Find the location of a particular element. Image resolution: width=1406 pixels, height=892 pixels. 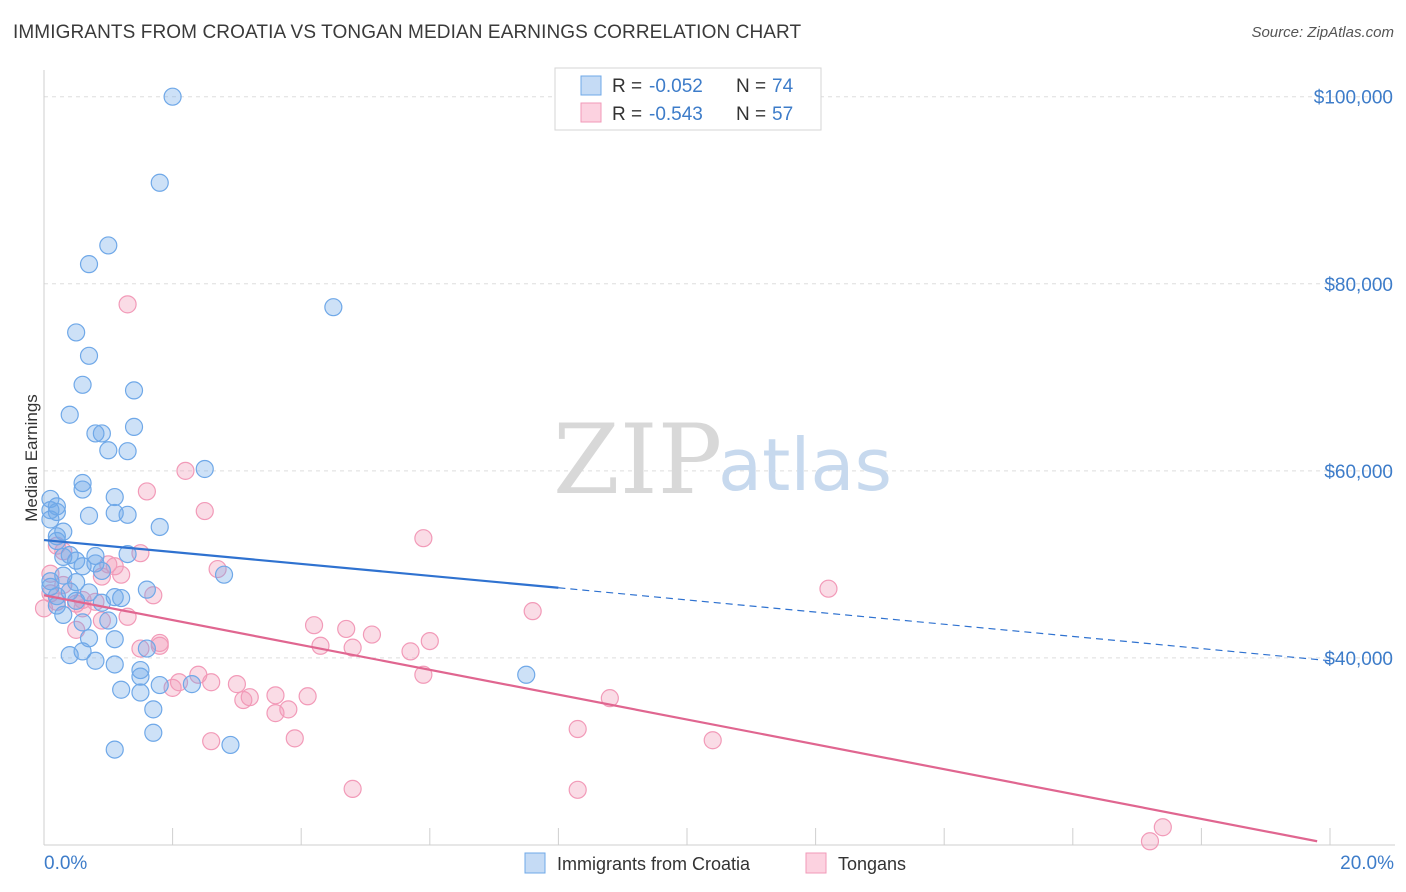

x-tick-label-max: 20.0% is located at coordinates (1367, 863).